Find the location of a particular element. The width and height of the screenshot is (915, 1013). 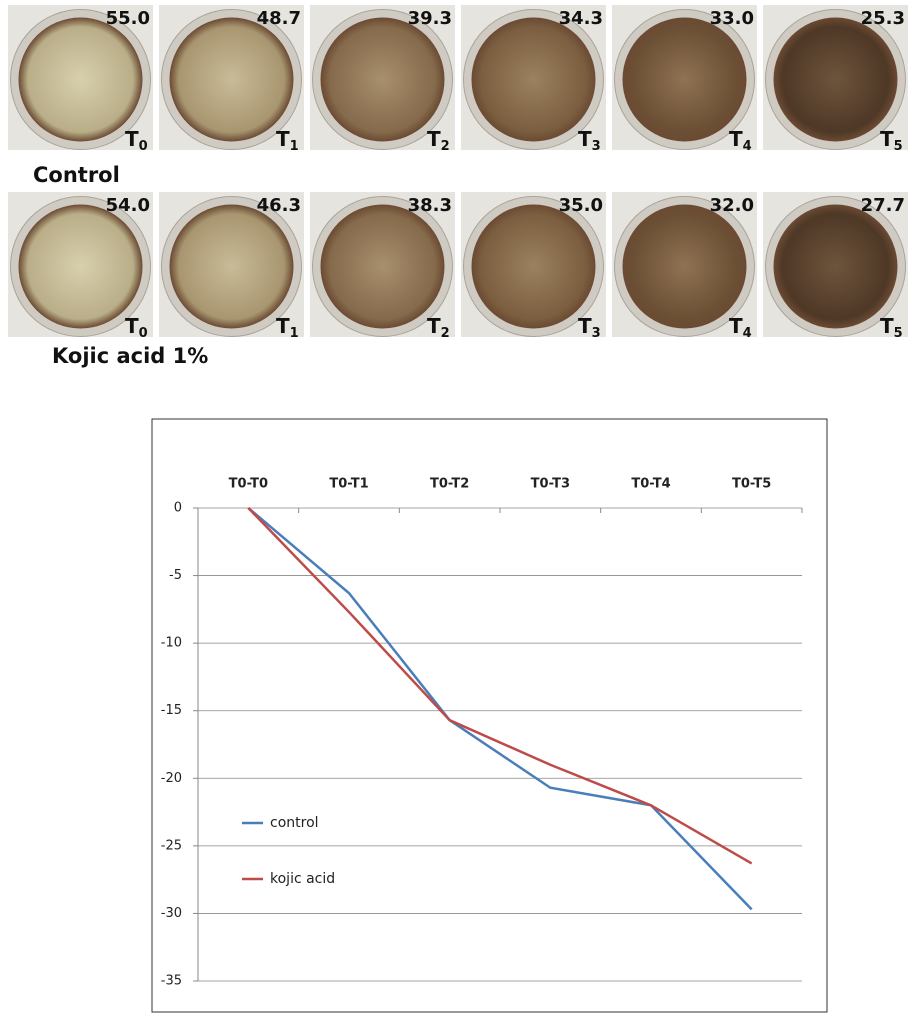

x-tick-label: T0-T1 is located at coordinates (348, 484).